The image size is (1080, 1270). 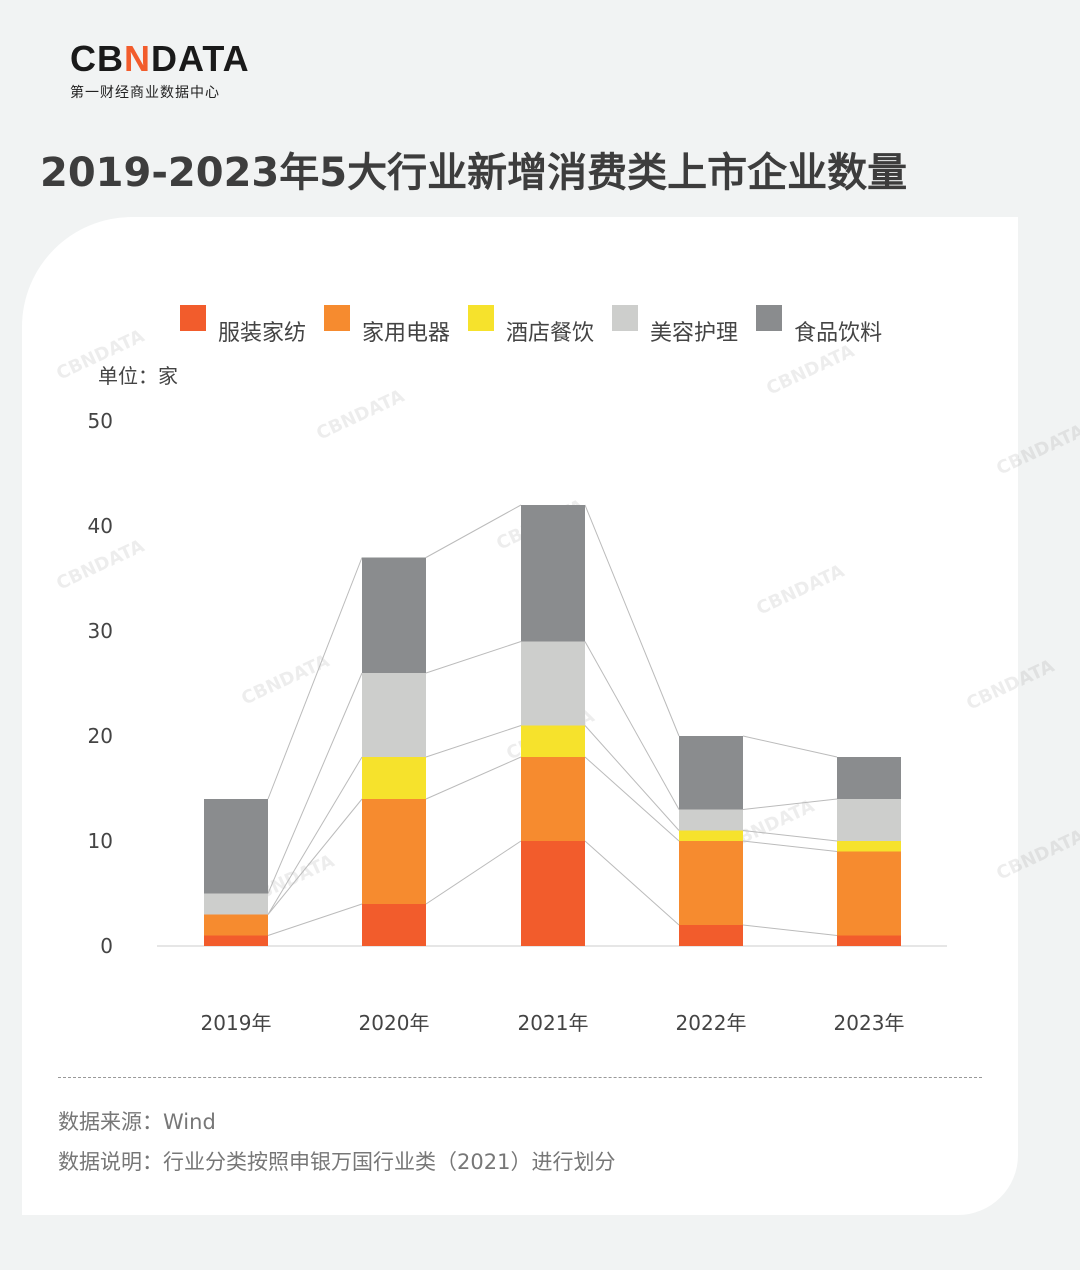 I want to click on legend-item: 服装家纺, so click(x=243, y=326).